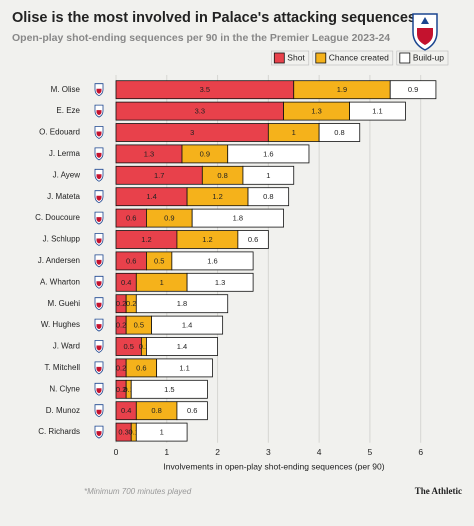 The image size is (474, 526). What do you see at coordinates (296, 57) in the screenshot?
I see `legend-label: Shot` at bounding box center [296, 57].